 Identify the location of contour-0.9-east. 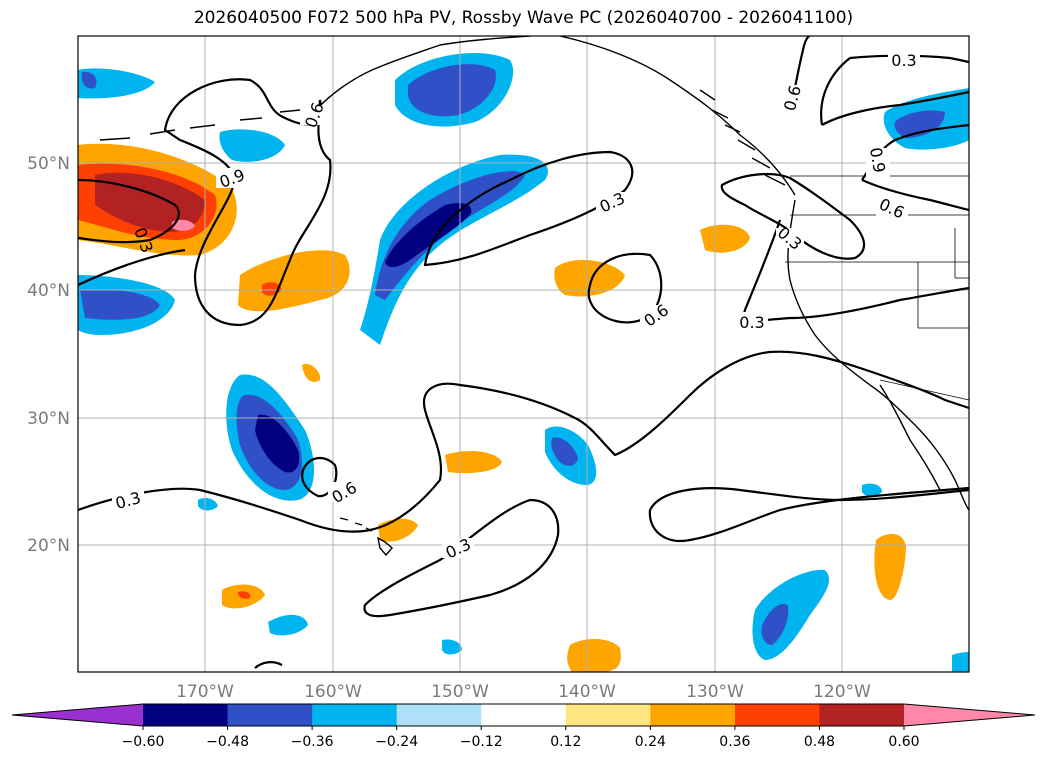
(895, 108).